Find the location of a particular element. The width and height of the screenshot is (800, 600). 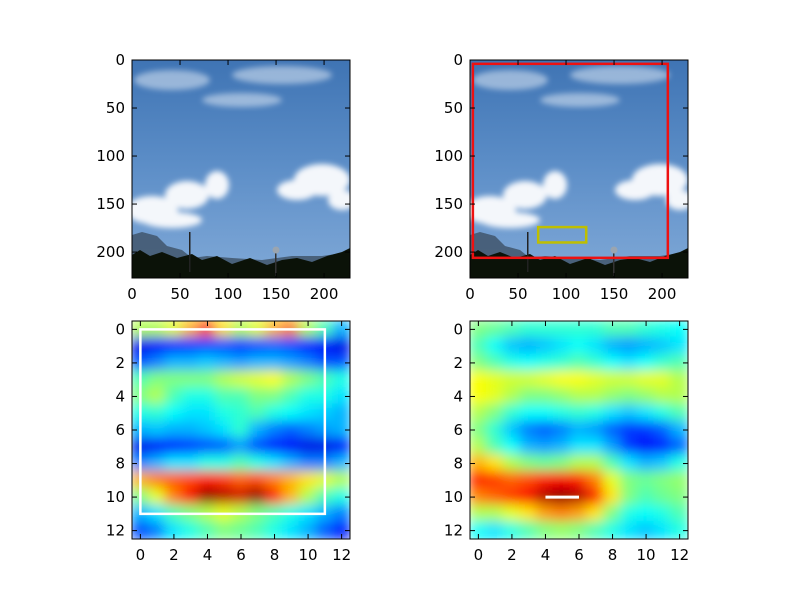

y-tick-label: 100 is located at coordinates (448, 156).